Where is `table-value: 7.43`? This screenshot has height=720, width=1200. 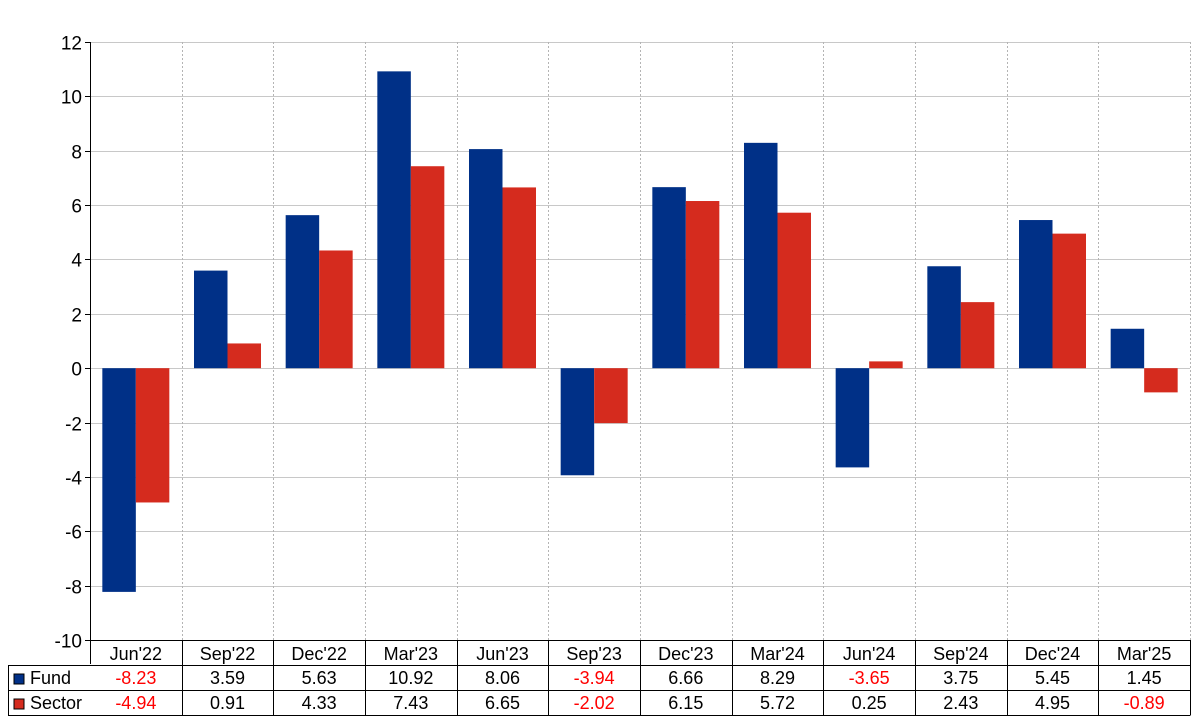
table-value: 7.43 is located at coordinates (410, 703).